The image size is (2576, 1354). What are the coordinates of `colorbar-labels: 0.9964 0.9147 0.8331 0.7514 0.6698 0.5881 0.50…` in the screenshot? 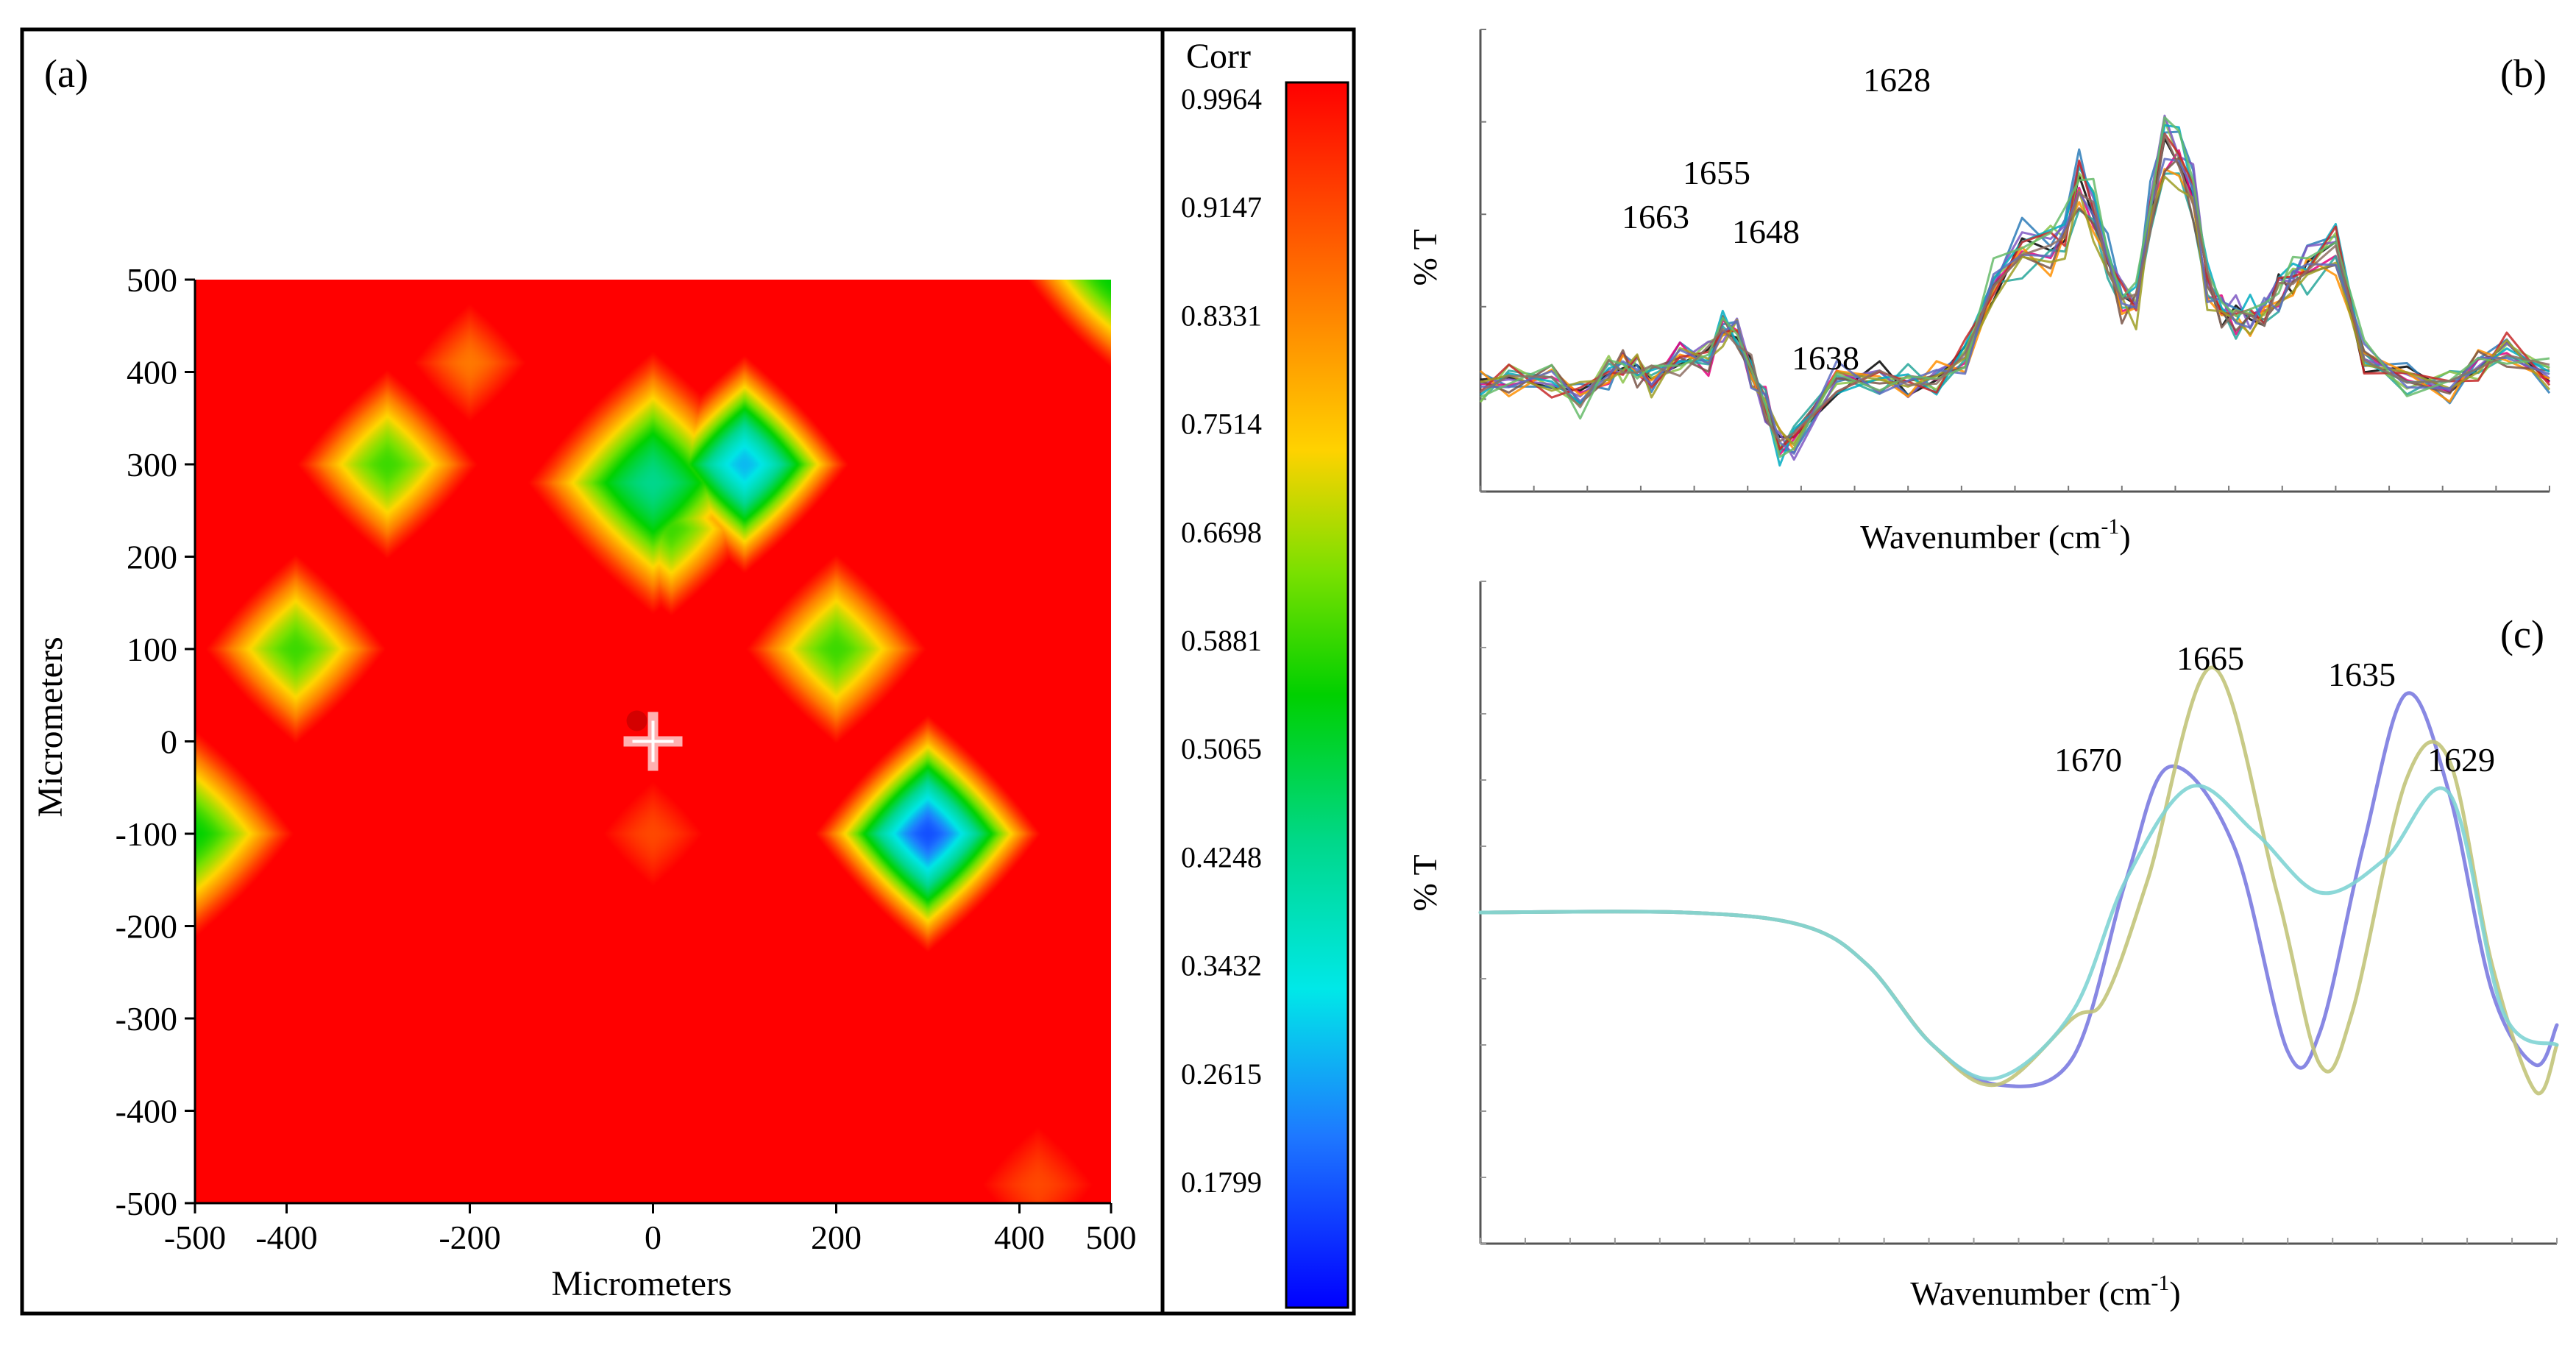 It's located at (1221, 640).